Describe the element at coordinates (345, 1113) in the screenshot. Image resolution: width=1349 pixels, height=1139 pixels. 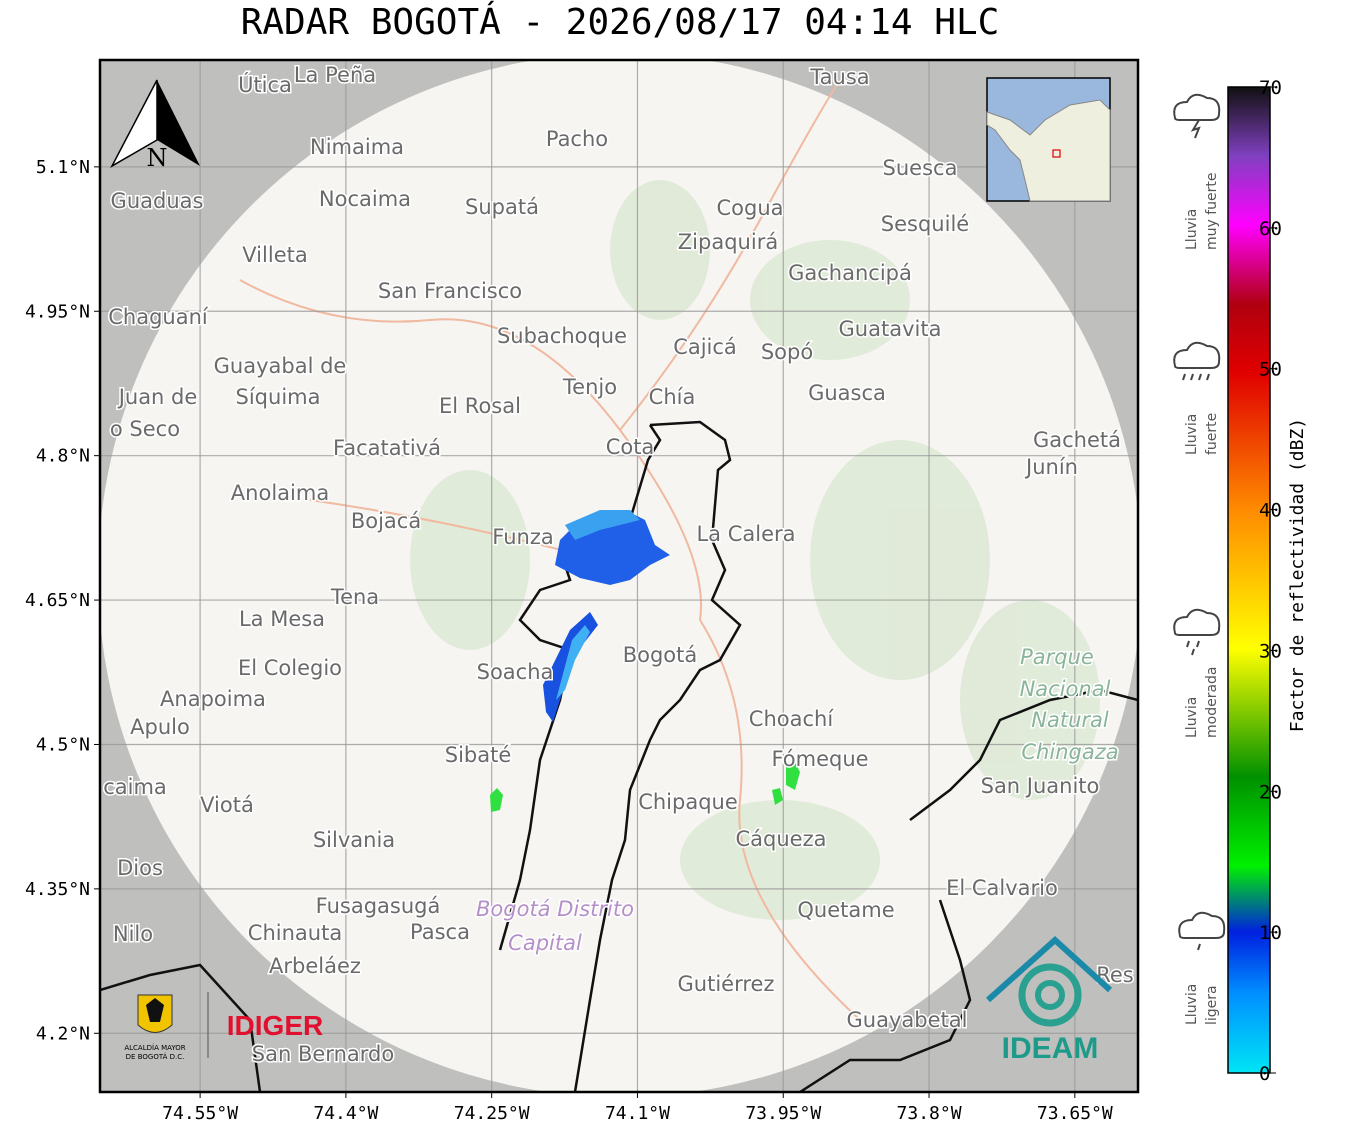
I see `x-tick-label: 74.4°W` at that location.